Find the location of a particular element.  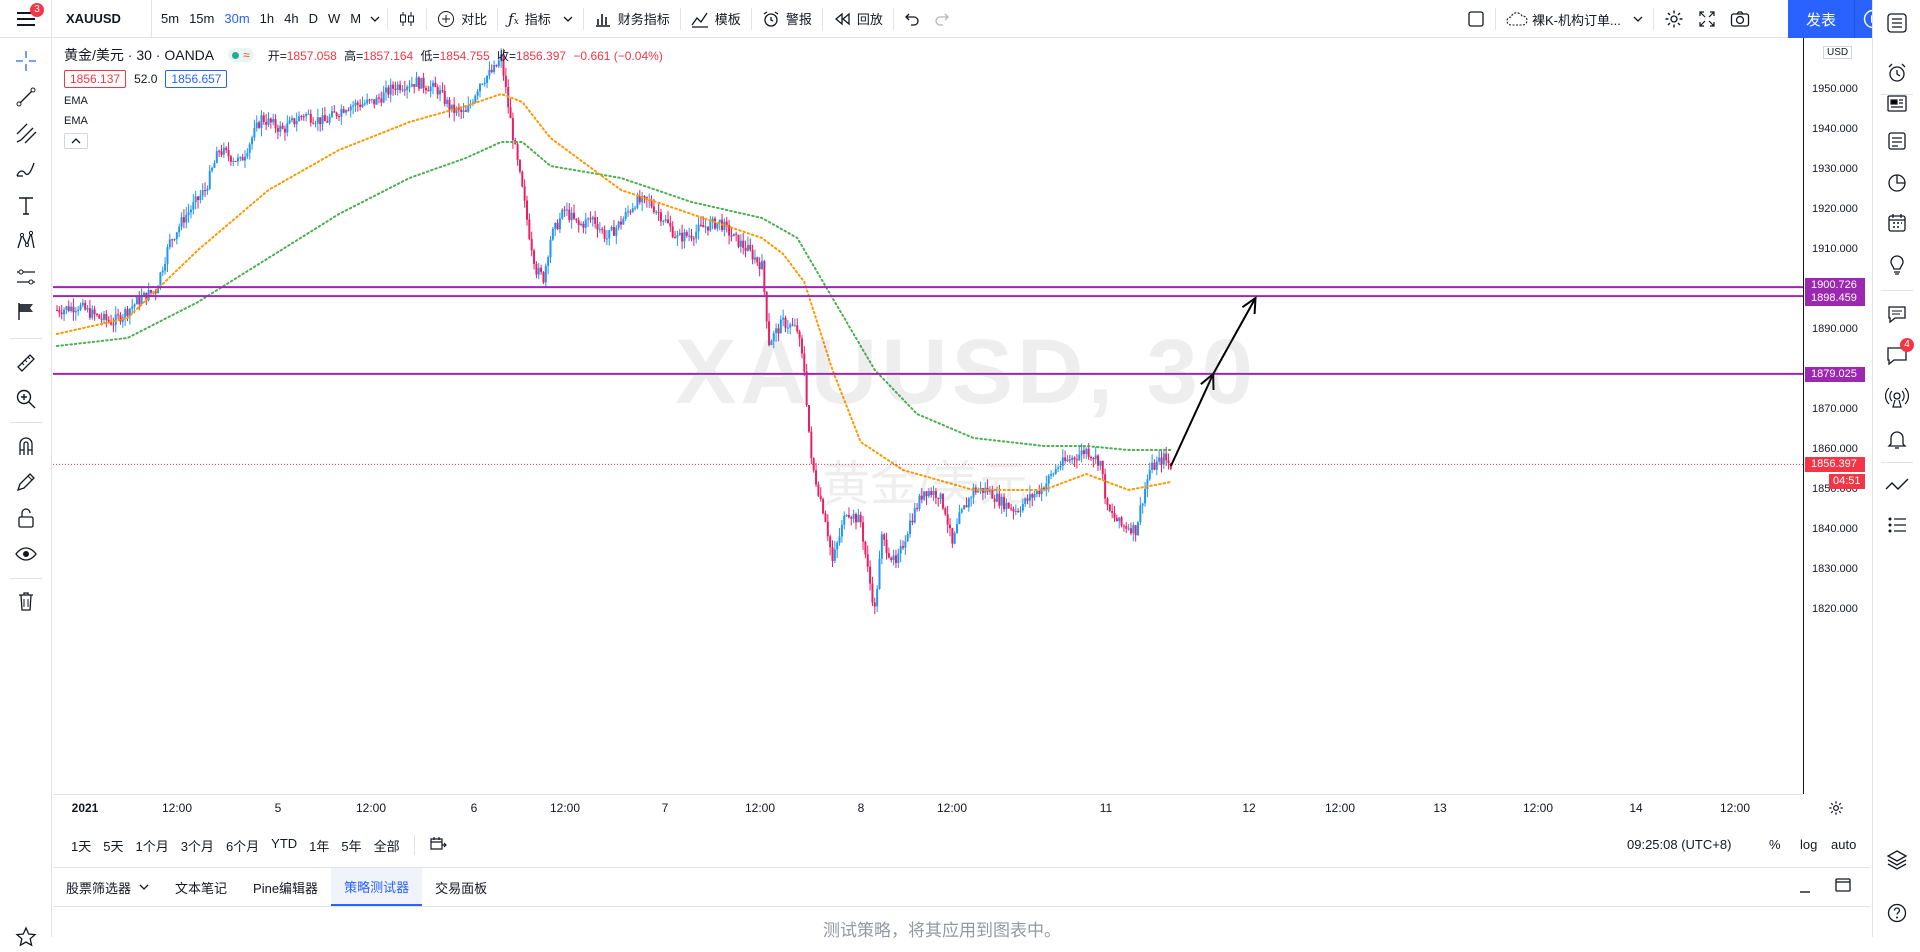

interval-M: M is located at coordinates (356, 18).